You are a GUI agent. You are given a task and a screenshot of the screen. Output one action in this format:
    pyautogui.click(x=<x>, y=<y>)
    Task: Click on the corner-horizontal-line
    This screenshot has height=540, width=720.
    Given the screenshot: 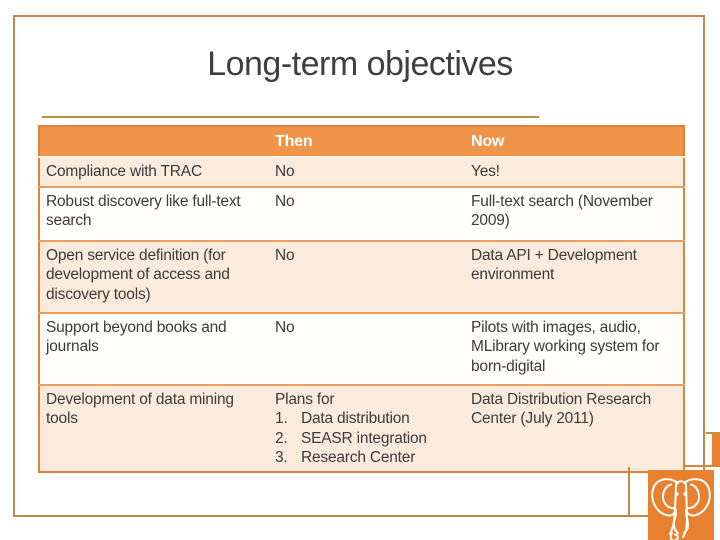 What is the action you would take?
    pyautogui.click(x=713, y=433)
    